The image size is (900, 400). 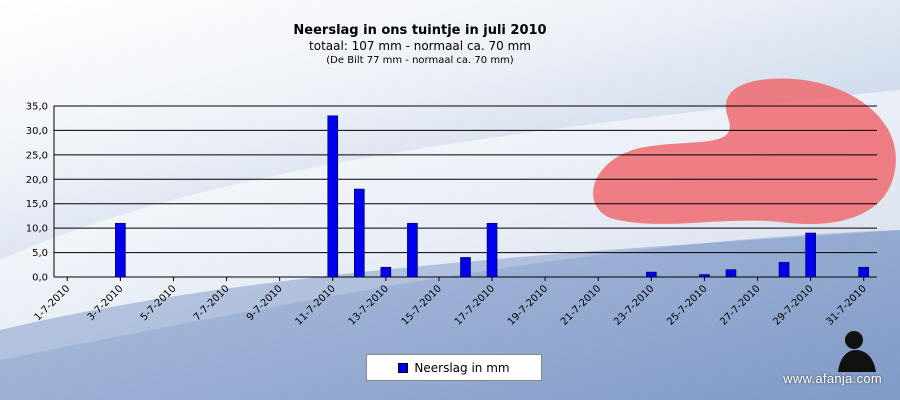 I want to click on x-tick-label: 9-7-2010, so click(x=265, y=303).